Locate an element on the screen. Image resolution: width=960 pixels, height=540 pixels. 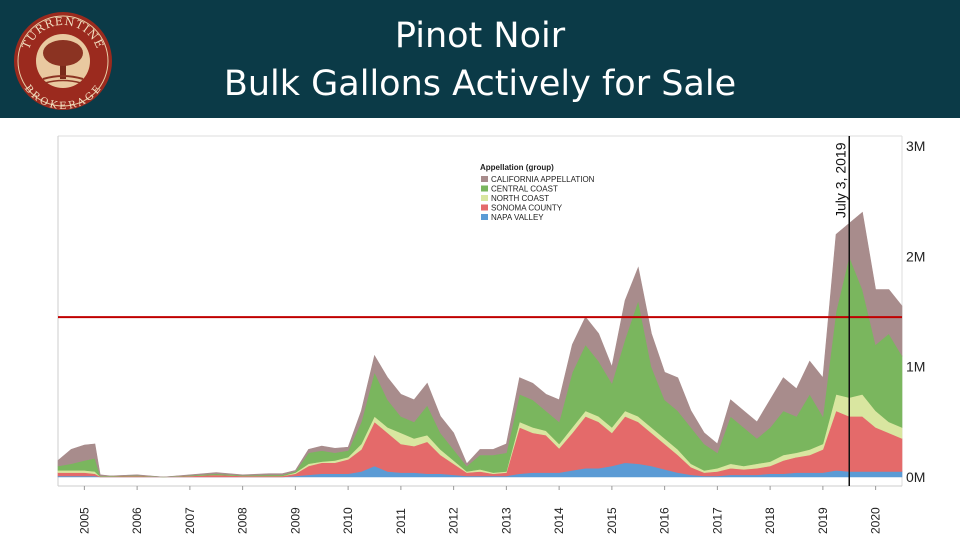
x-tick-label: 2020 is located at coordinates (876, 520).